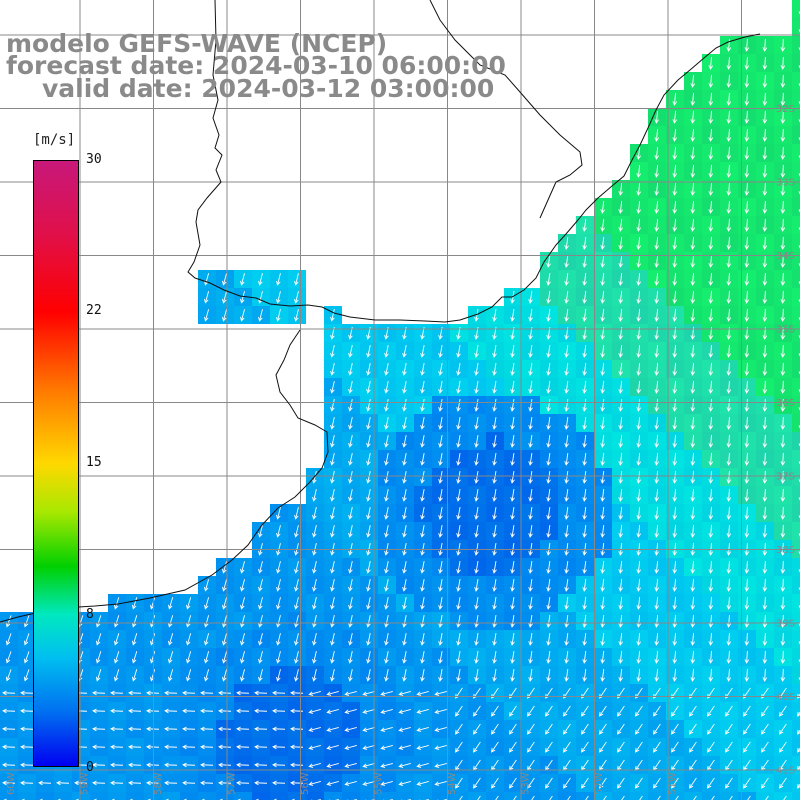 The image size is (800, 800). What do you see at coordinates (785, 624) in the screenshot?
I see `latitude-label: 39S` at bounding box center [785, 624].